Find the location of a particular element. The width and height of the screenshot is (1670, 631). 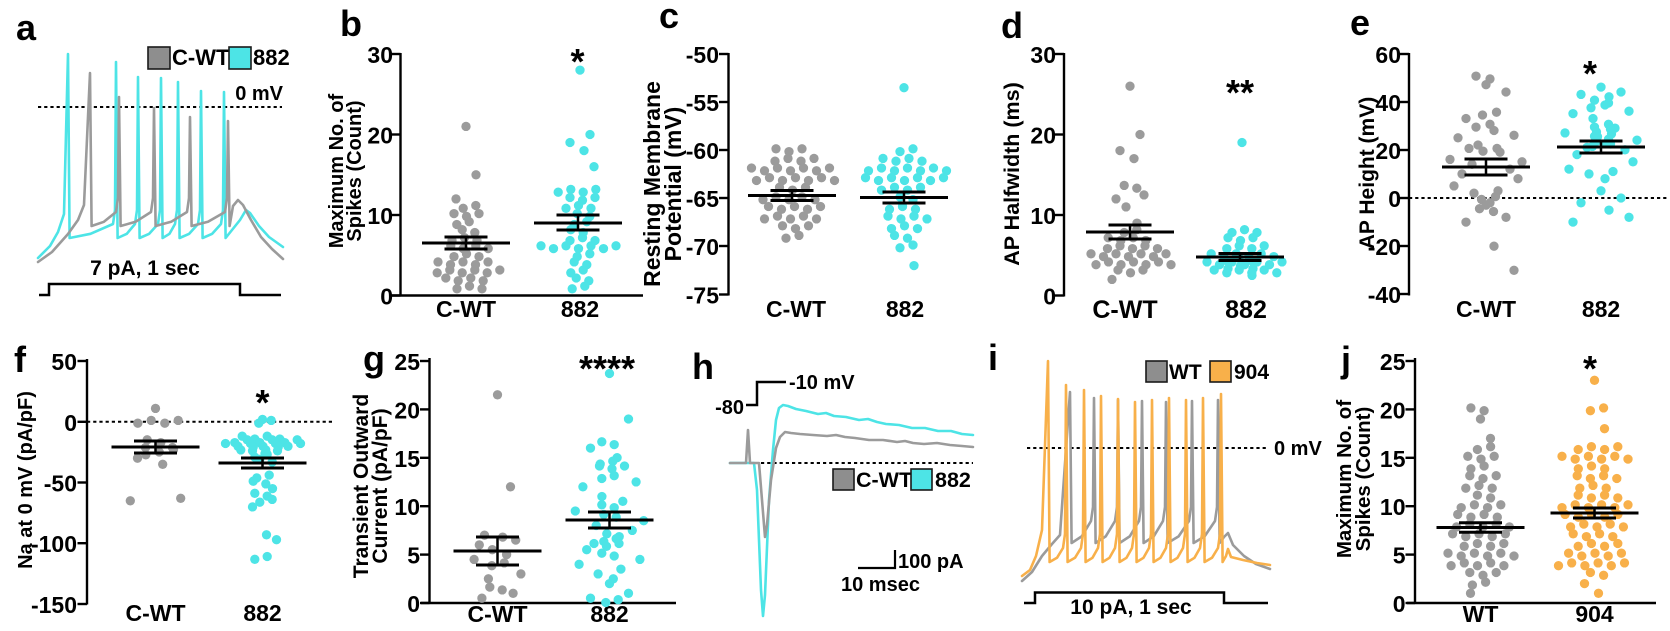

svg-text: d is located at coordinates (1012, 25).